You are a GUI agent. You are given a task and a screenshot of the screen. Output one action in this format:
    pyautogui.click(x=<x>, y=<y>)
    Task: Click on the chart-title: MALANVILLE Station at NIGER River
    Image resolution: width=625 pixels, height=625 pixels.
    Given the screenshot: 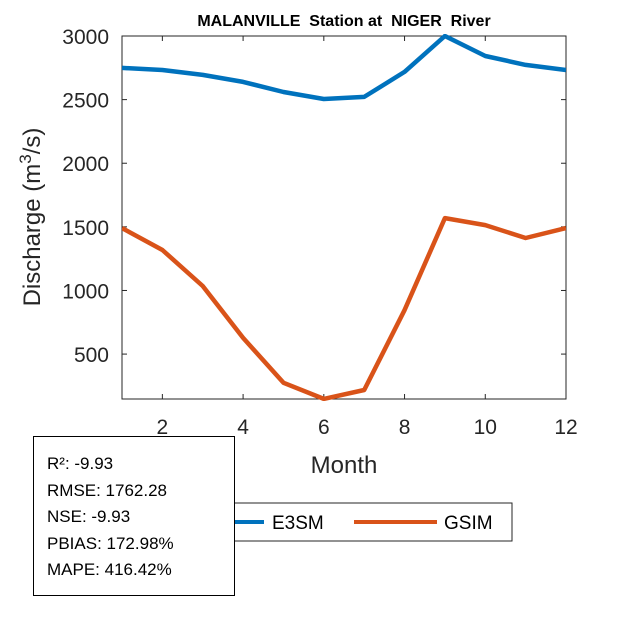 What is the action you would take?
    pyautogui.click(x=343, y=21)
    